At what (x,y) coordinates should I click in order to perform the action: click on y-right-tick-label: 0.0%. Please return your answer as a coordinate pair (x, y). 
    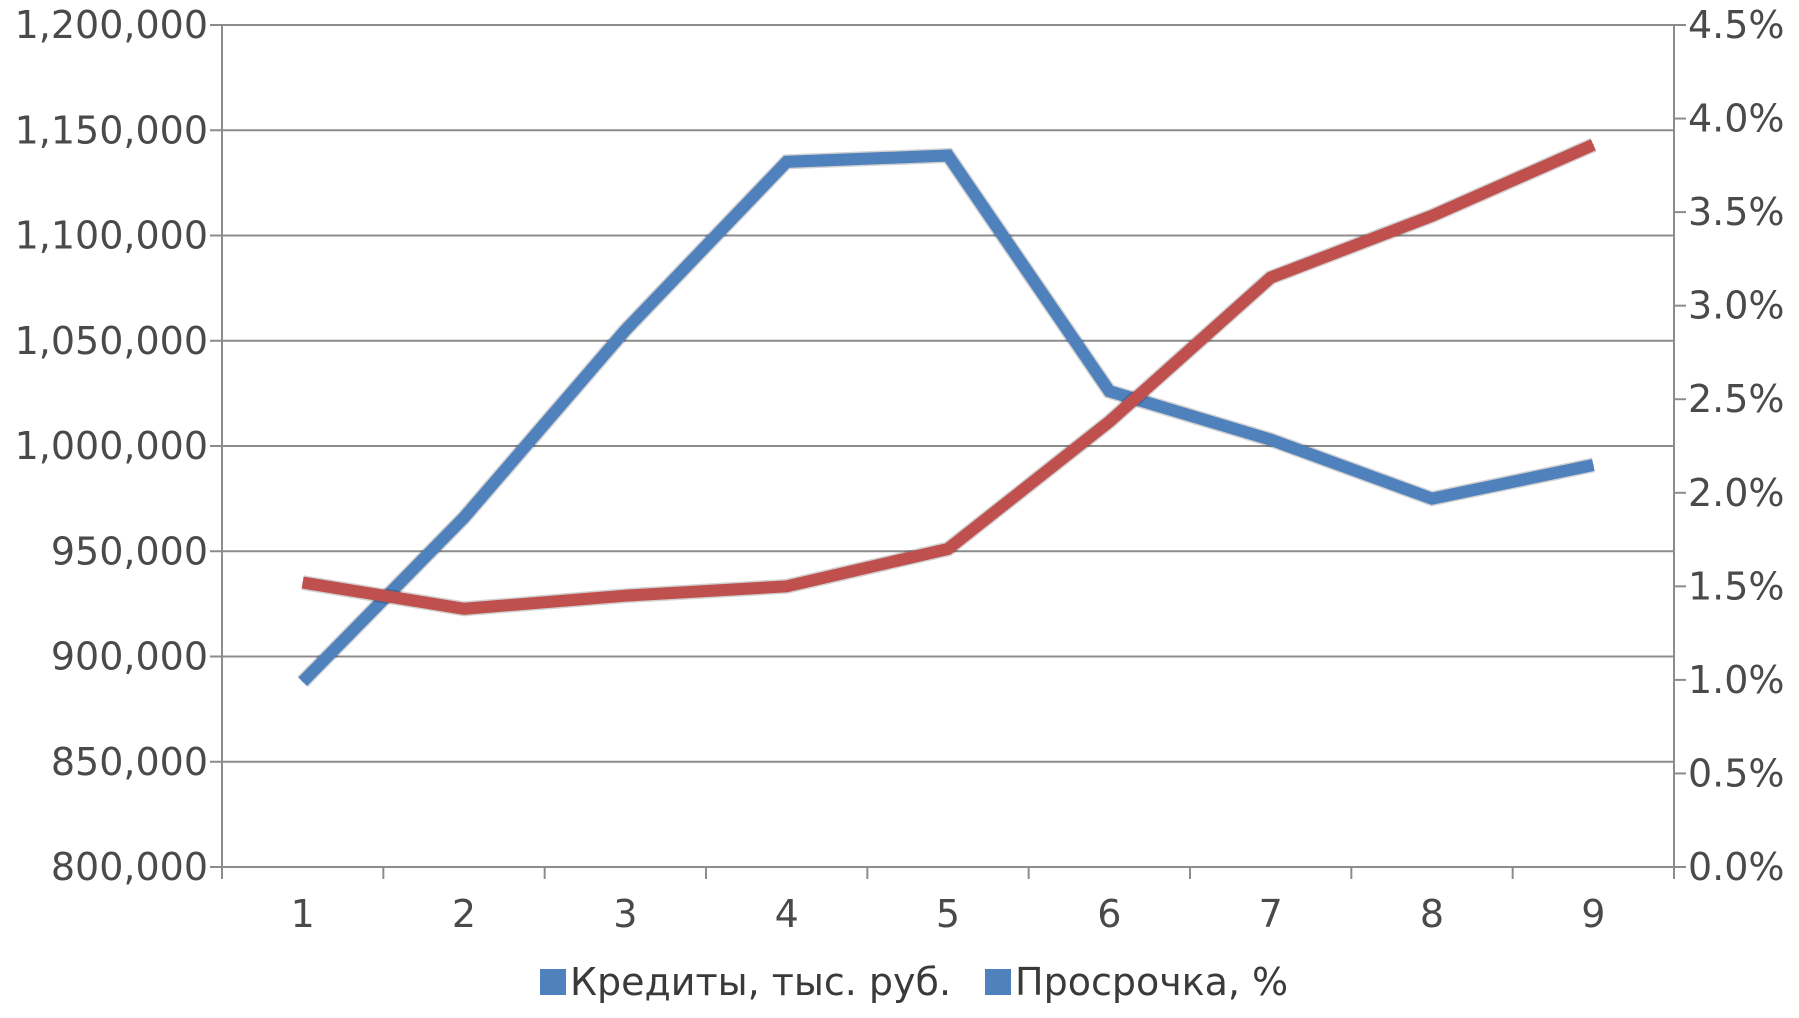
    Looking at the image, I should click on (1736, 867).